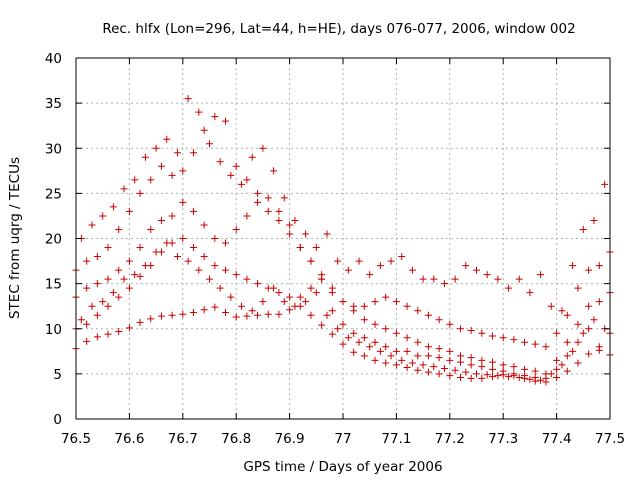 This screenshot has height=480, width=640. What do you see at coordinates (450, 439) in the screenshot?
I see `x-tick-label: 77.2` at bounding box center [450, 439].